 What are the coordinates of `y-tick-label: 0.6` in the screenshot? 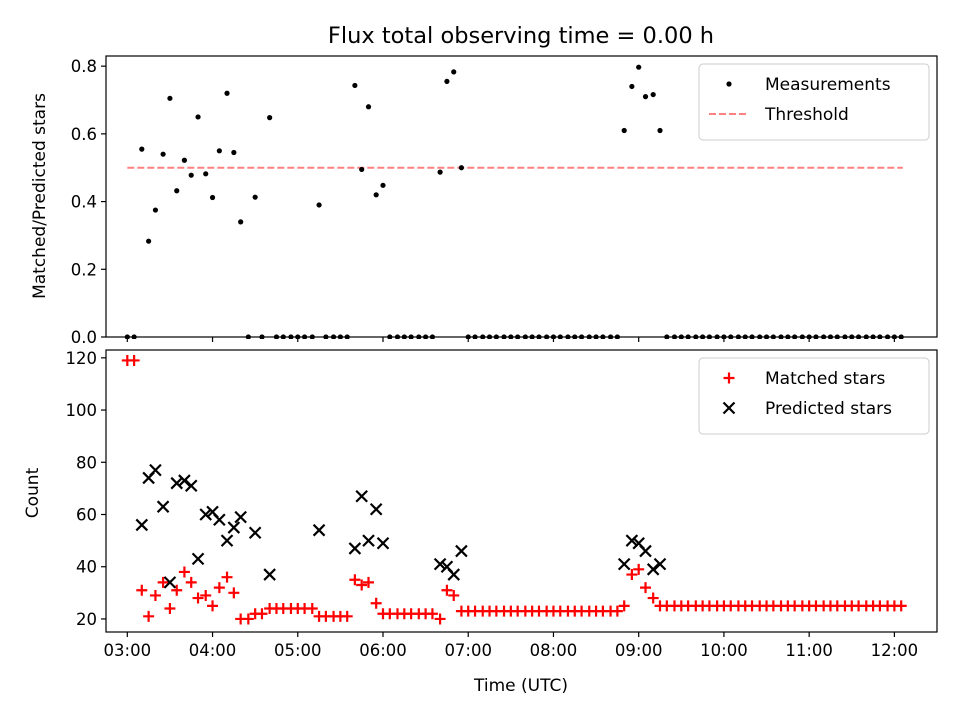 It's located at (84, 134).